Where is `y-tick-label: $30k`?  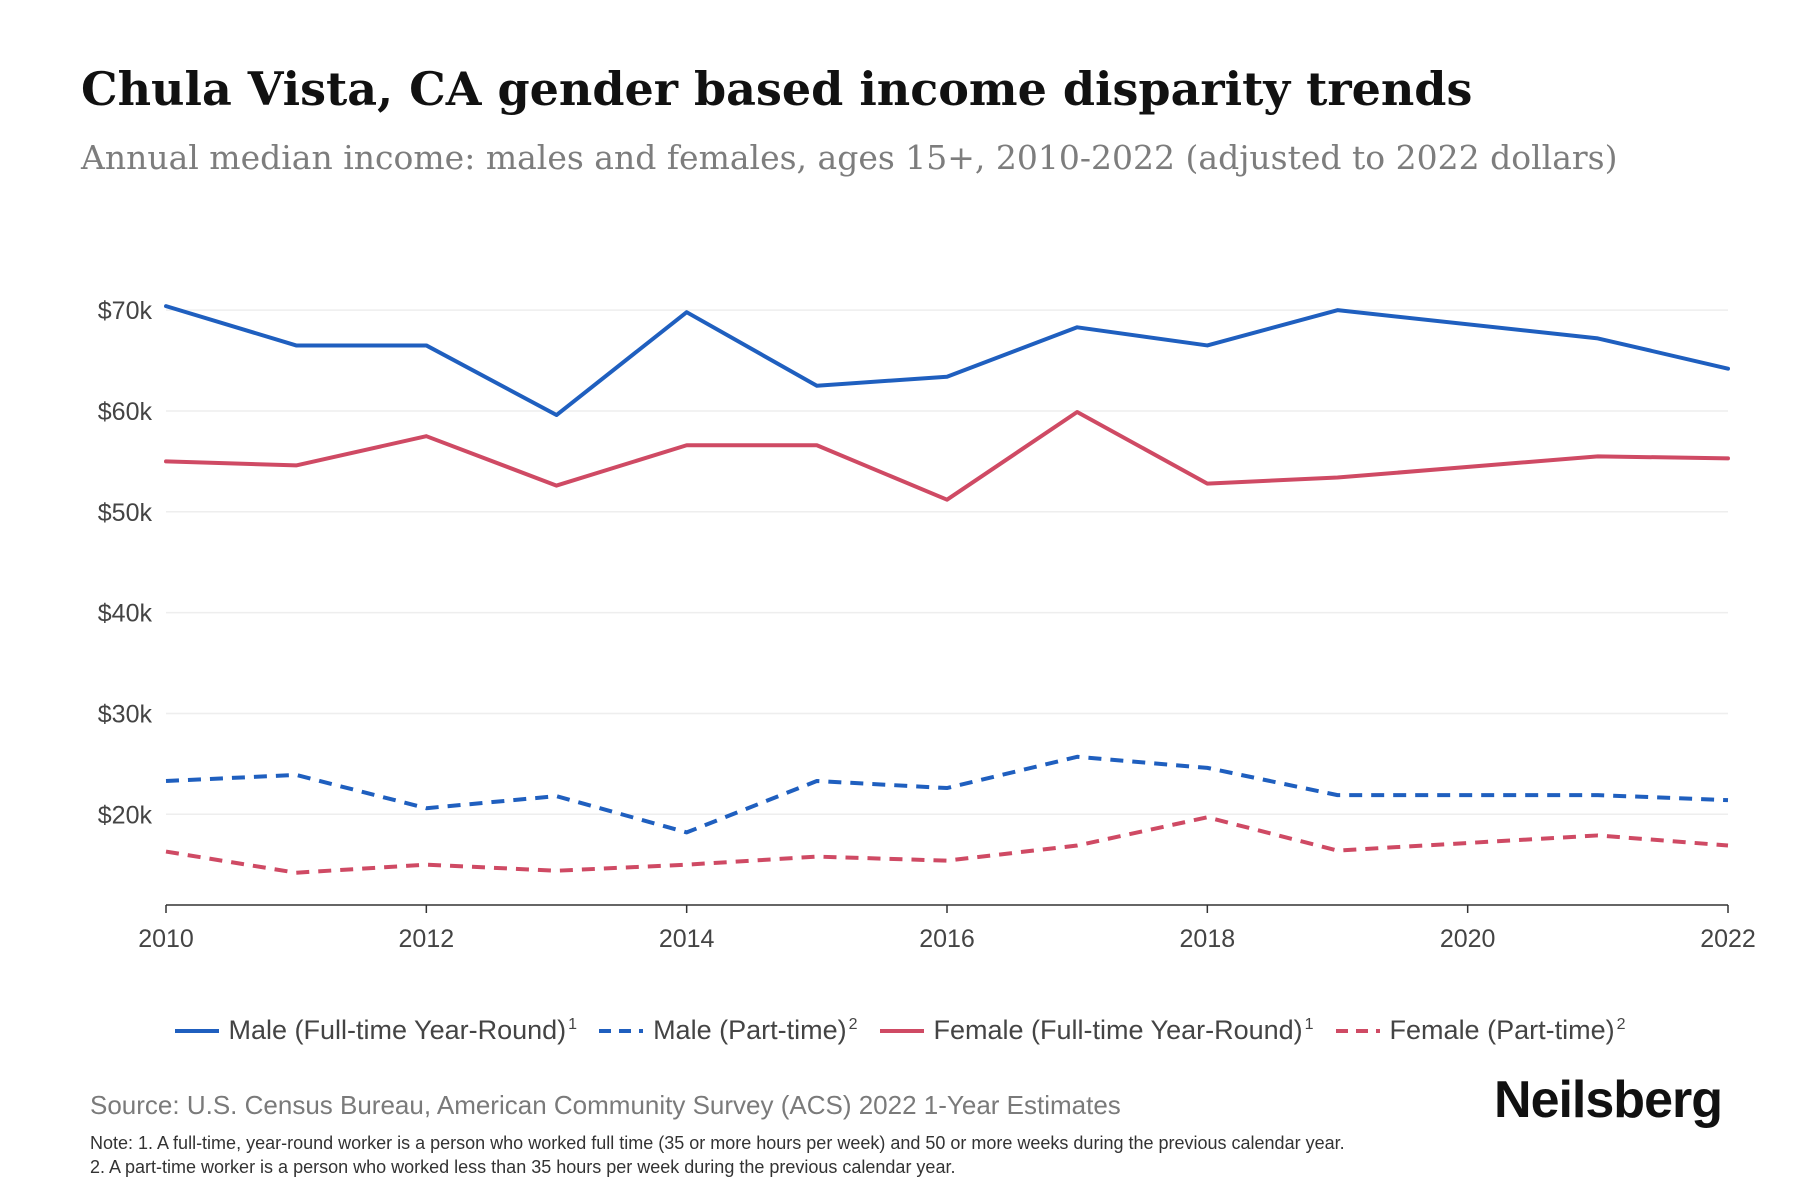 y-tick-label: $30k is located at coordinates (125, 714).